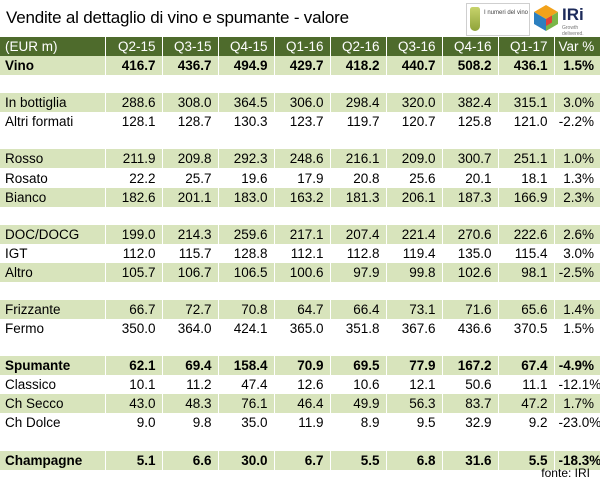  Describe the element at coordinates (245, 197) in the screenshot. I see `table-cell: 183.0` at that location.